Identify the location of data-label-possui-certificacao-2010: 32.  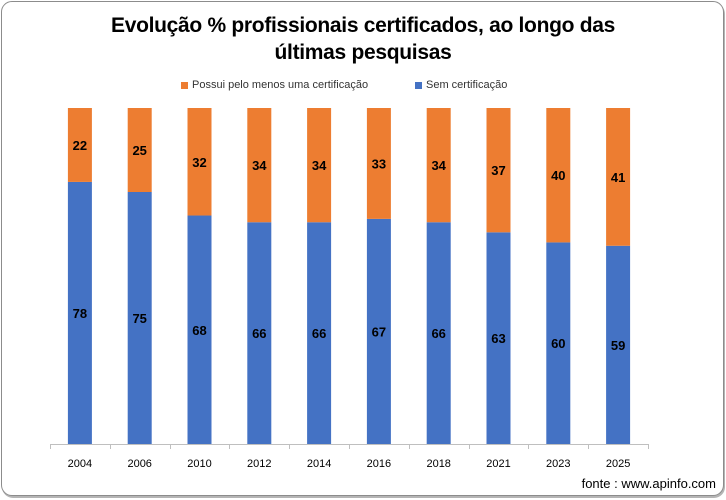
(199, 162).